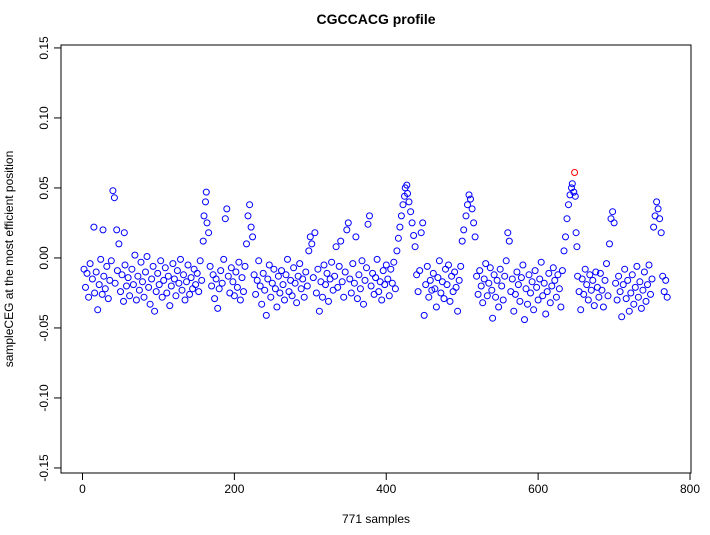 The height and width of the screenshot is (535, 710). Describe the element at coordinates (44, 48) in the screenshot. I see `y-tick-label: 0.15` at that location.